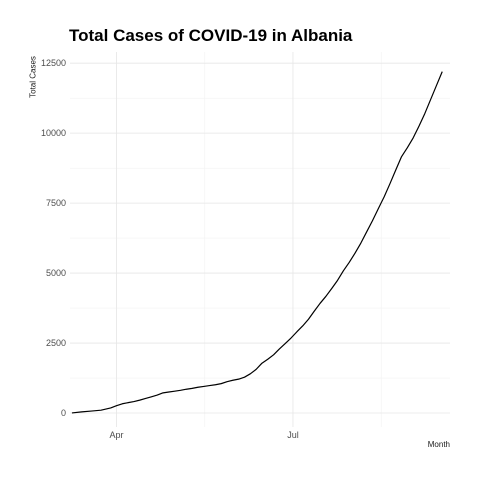 Image resolution: width=480 pixels, height=480 pixels. I want to click on x-tick-label: Jul, so click(293, 435).